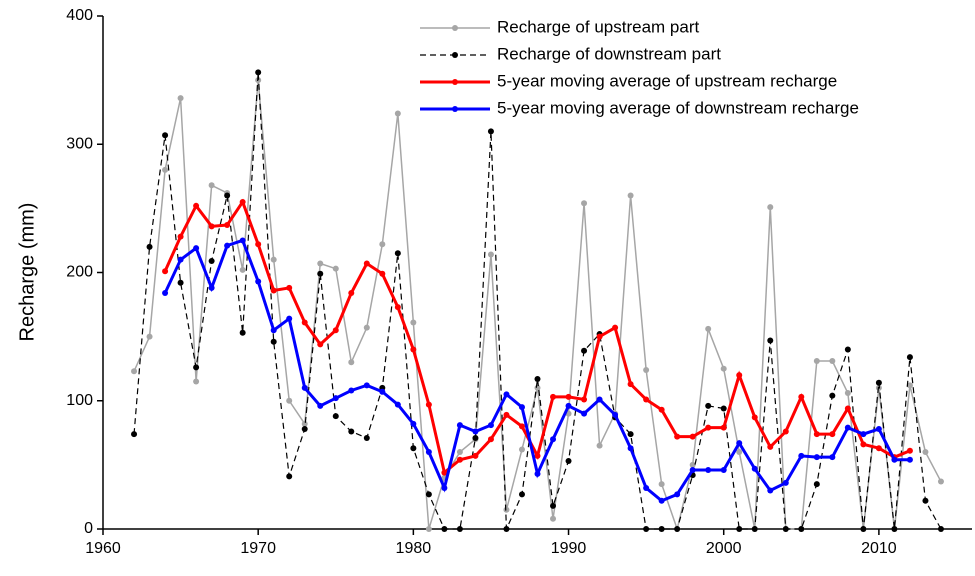  I want to click on y-tick-label: 200, so click(79, 272).